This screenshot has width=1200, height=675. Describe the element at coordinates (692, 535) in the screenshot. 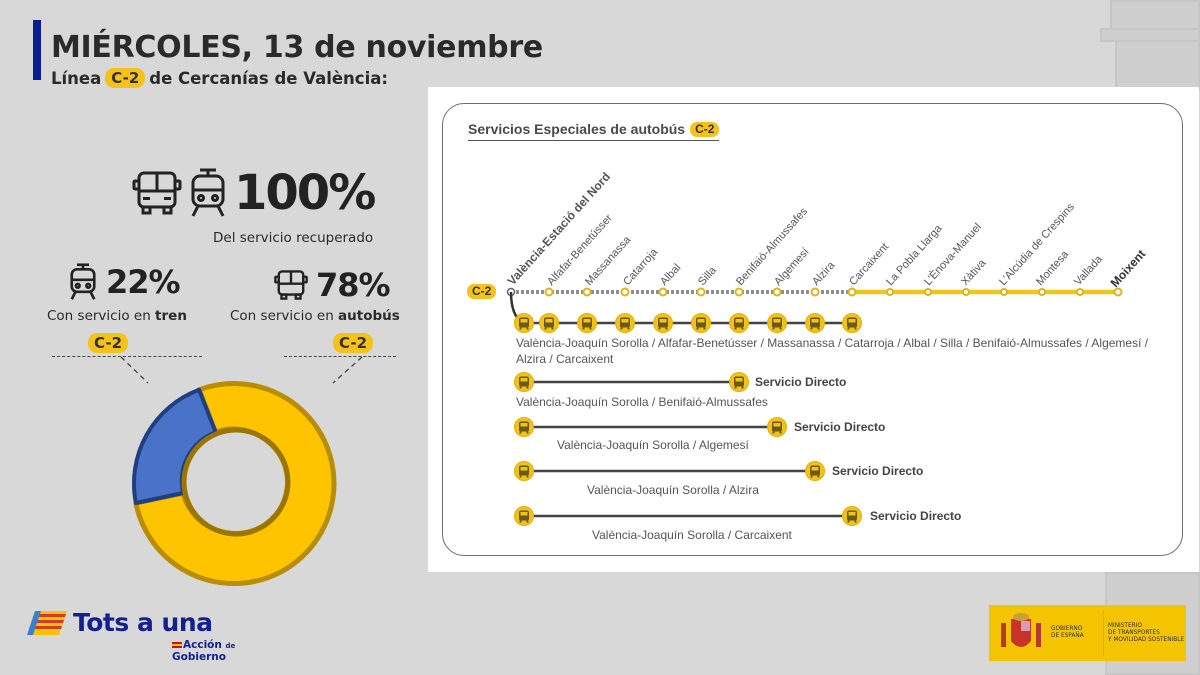

I see `route-5-stops: València-Joaquín Sorolla / Carcaixent` at that location.